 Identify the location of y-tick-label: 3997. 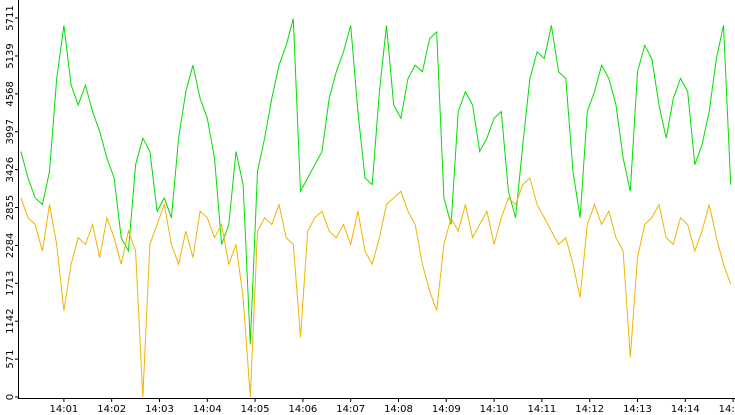
(10, 131).